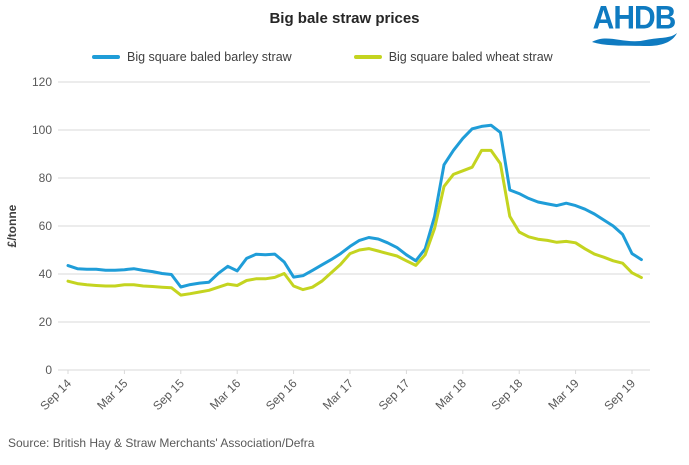 The width and height of the screenshot is (689, 465). What do you see at coordinates (281, 394) in the screenshot?
I see `x-axis-tick-label: Sep 16` at bounding box center [281, 394].